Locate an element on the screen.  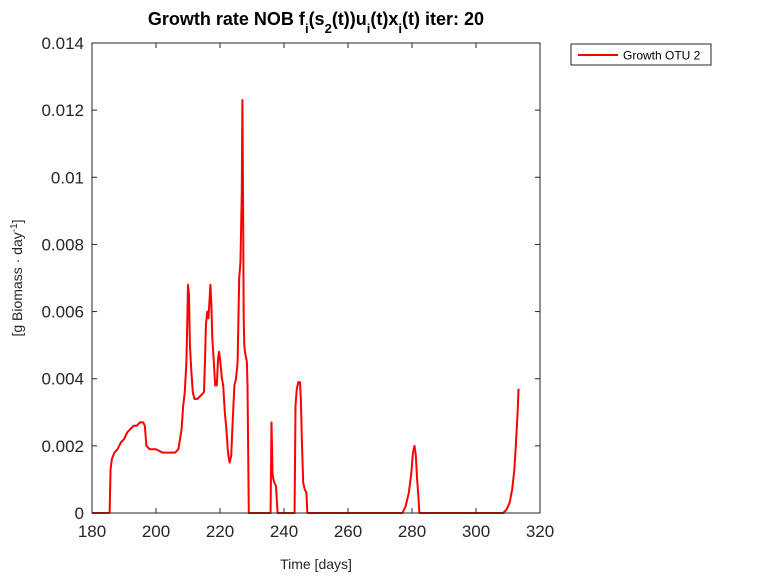
y-tick-label: 0.002 is located at coordinates (62, 446).